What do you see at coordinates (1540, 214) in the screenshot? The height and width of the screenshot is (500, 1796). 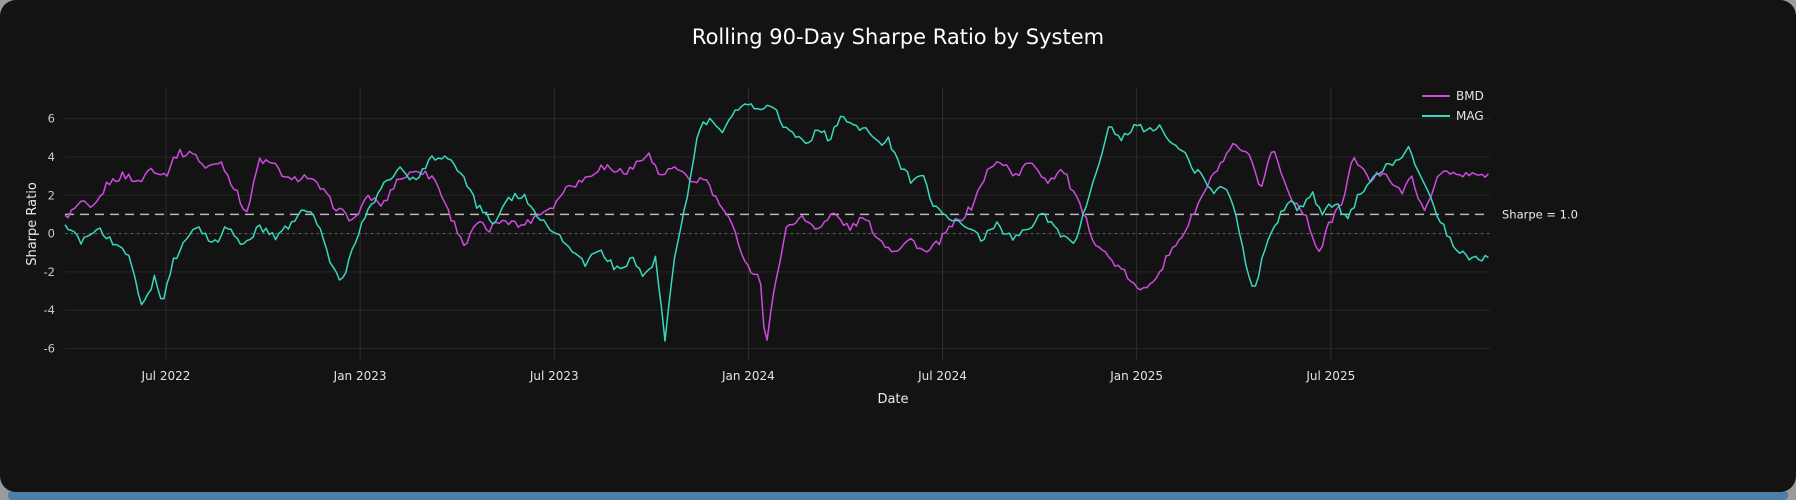 I see `reference-line-label: Sharpe = 1.0` at bounding box center [1540, 214].